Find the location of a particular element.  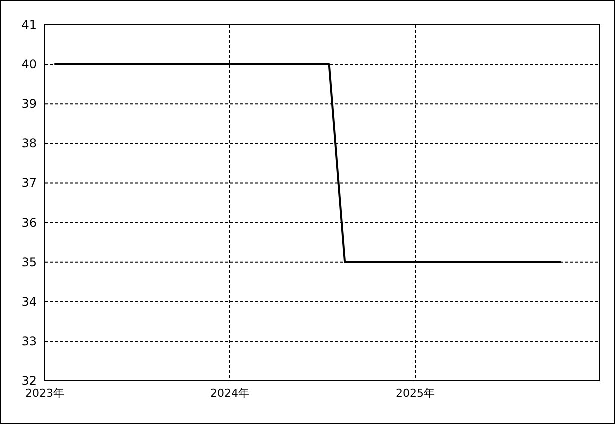

y-tick-label: 41 is located at coordinates (29, 25).